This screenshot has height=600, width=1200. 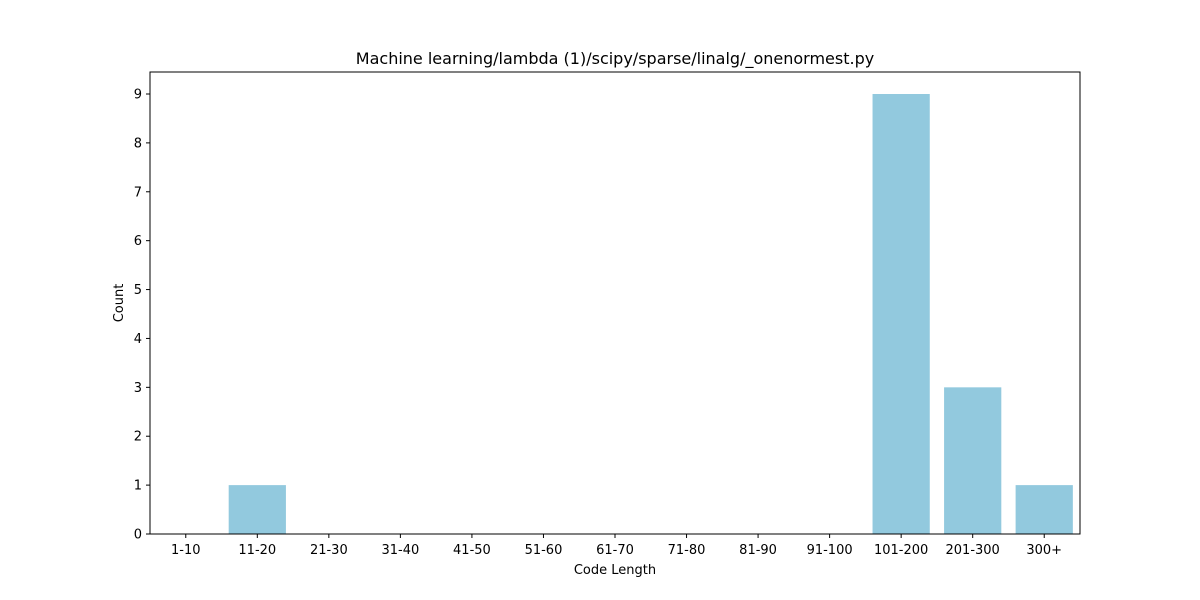 I want to click on x-tick-label: 1-10, so click(x=186, y=550).